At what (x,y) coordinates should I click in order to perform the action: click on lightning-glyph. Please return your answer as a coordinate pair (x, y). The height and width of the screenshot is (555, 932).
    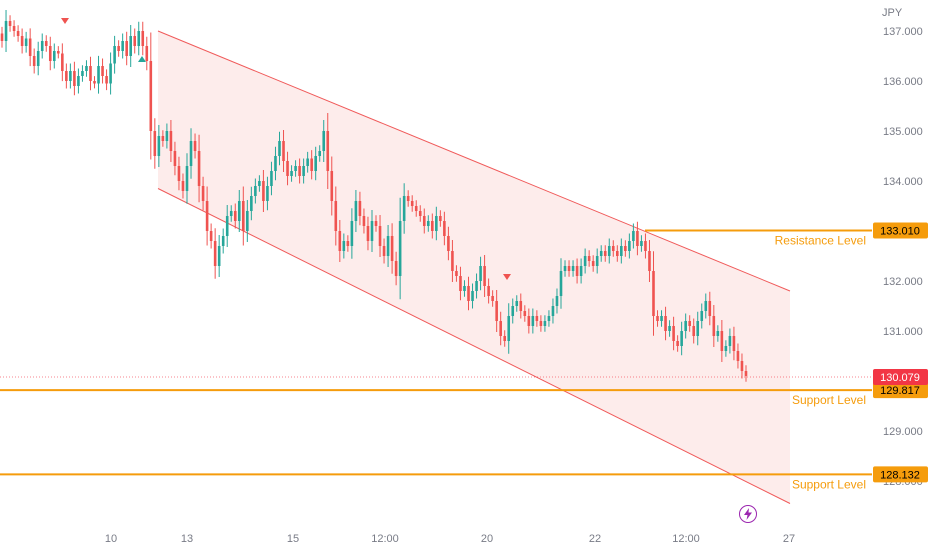
    Looking at the image, I should click on (748, 514).